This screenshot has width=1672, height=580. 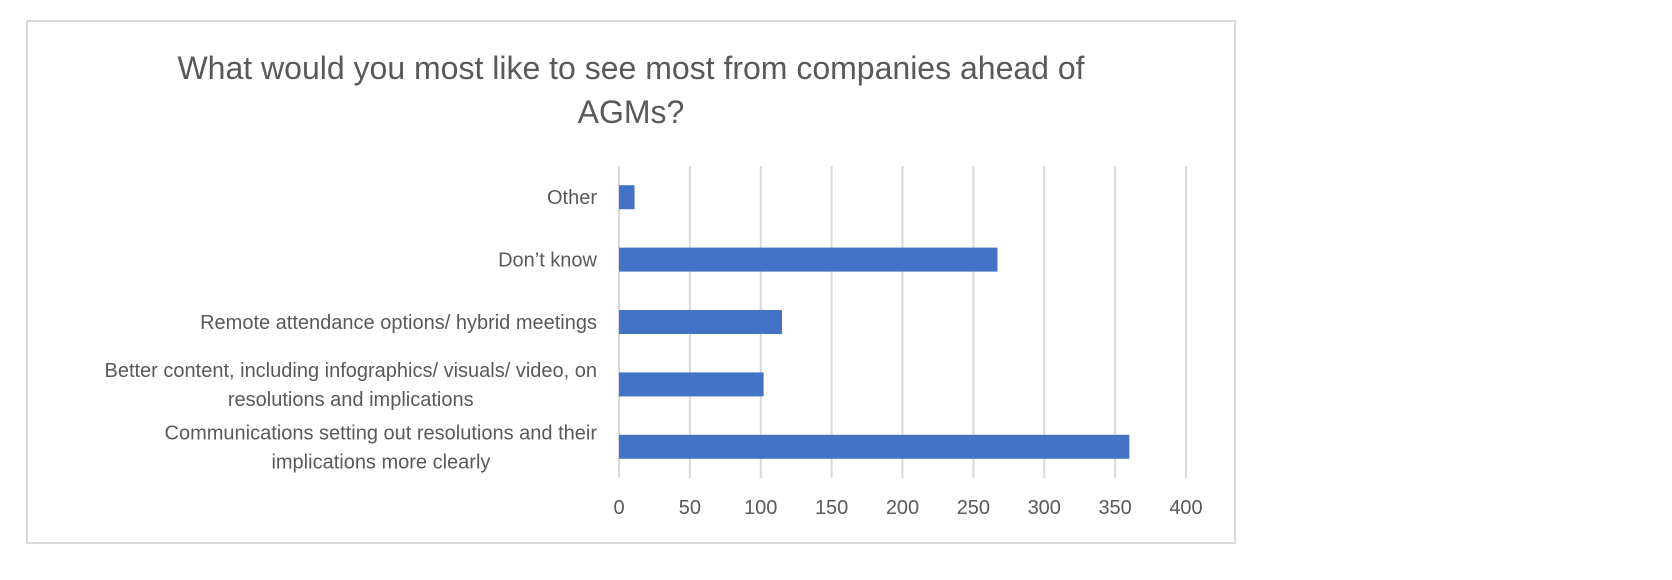 What do you see at coordinates (1114, 508) in the screenshot?
I see `x-tick-label: 350` at bounding box center [1114, 508].